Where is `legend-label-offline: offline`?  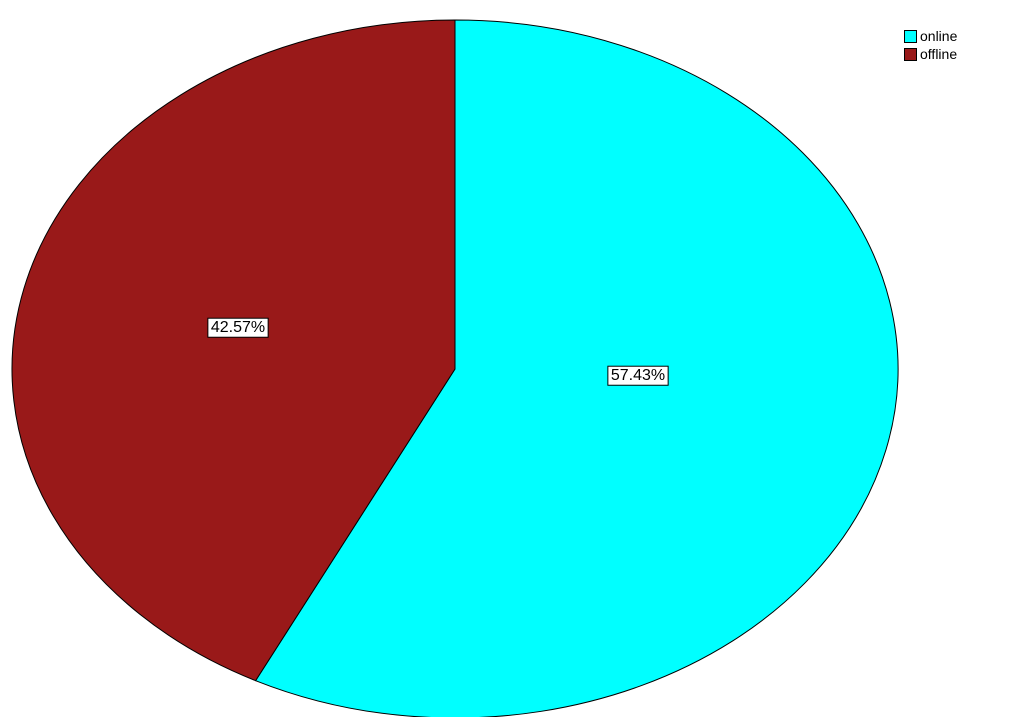 legend-label-offline: offline is located at coordinates (939, 54).